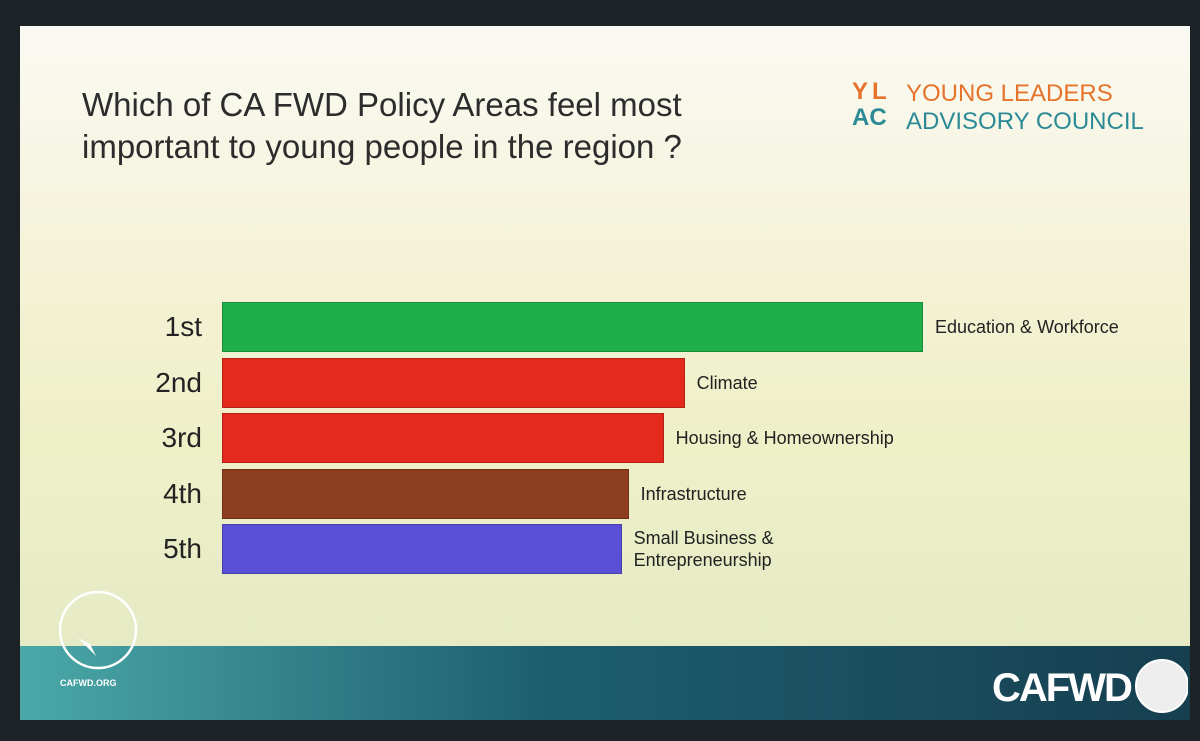  What do you see at coordinates (88, 683) in the screenshot?
I see `site-url: CAFWD.ORG` at bounding box center [88, 683].